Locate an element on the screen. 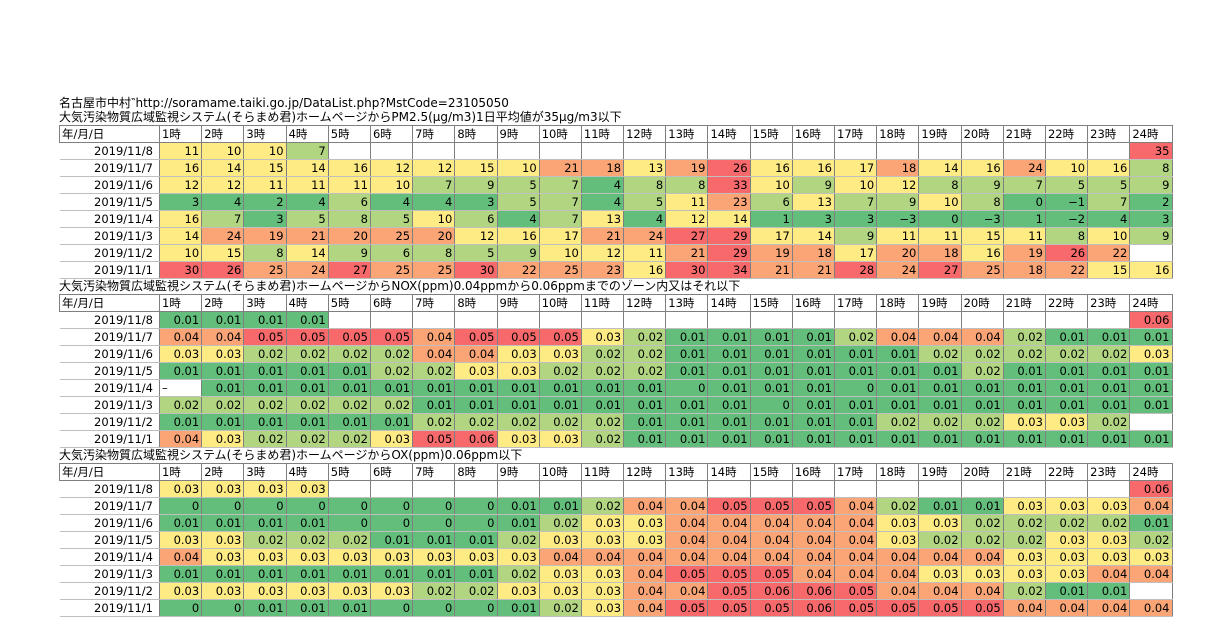  value-cell: 29 is located at coordinates (729, 253).